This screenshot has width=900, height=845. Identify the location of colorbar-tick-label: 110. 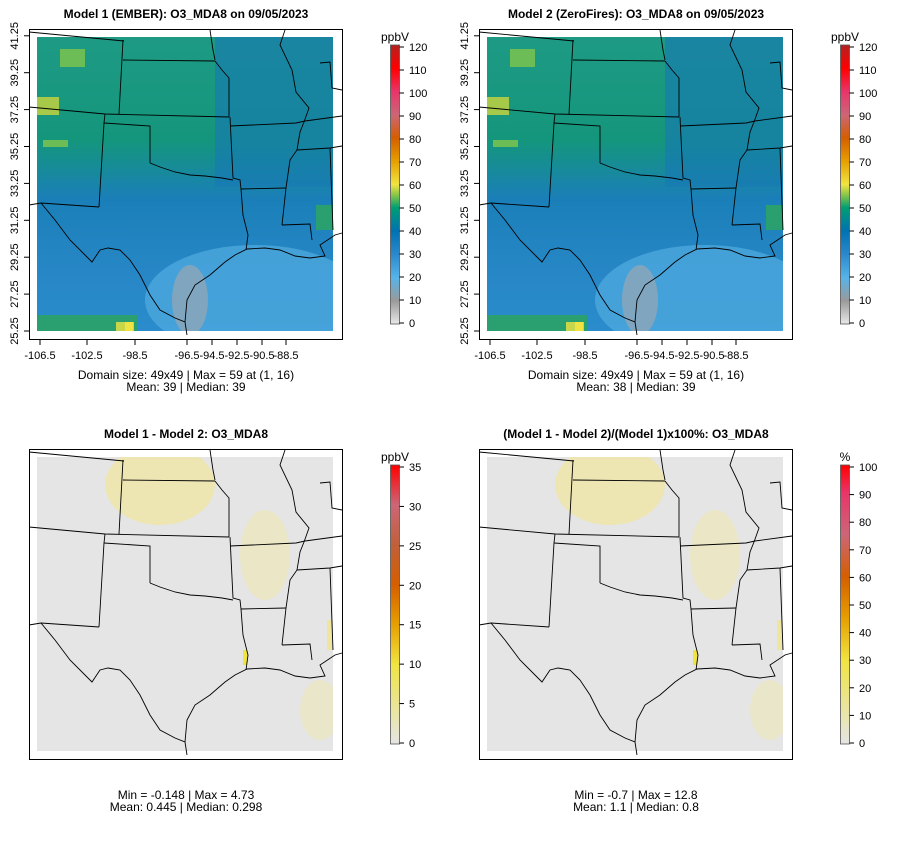
(418, 71).